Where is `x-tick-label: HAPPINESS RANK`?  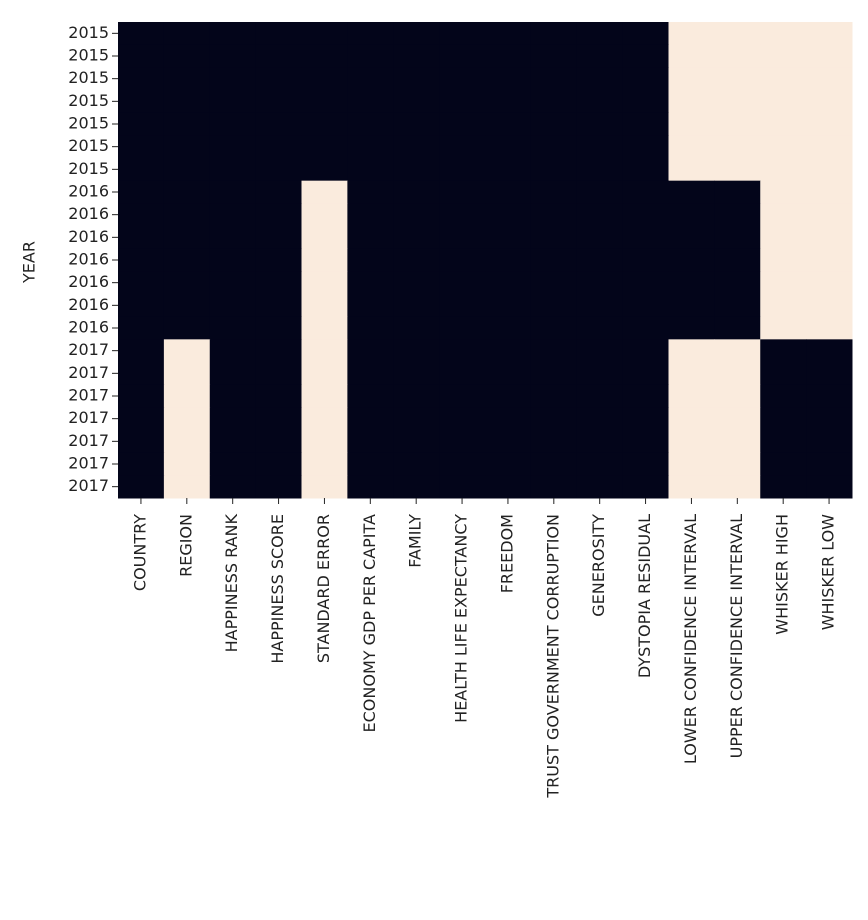
x-tick-label: HAPPINESS RANK is located at coordinates (231, 582).